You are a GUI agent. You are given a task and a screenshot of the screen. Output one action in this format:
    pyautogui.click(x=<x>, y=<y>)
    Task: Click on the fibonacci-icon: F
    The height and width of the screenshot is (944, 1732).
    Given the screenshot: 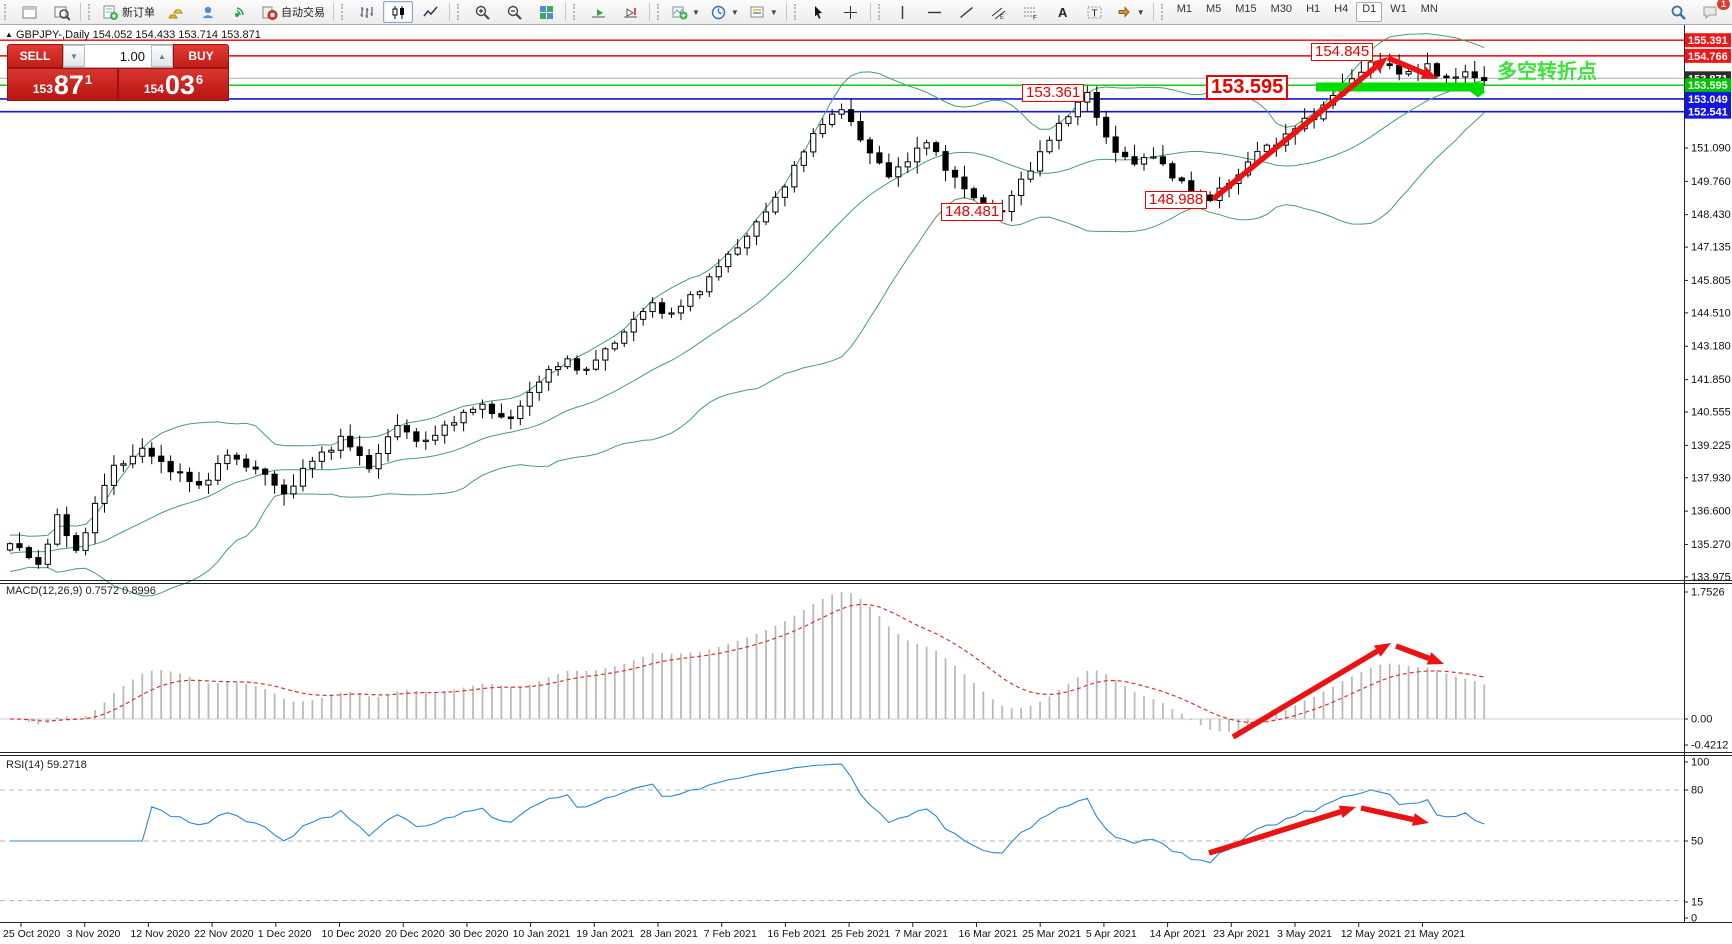 What is the action you would take?
    pyautogui.click(x=1031, y=12)
    